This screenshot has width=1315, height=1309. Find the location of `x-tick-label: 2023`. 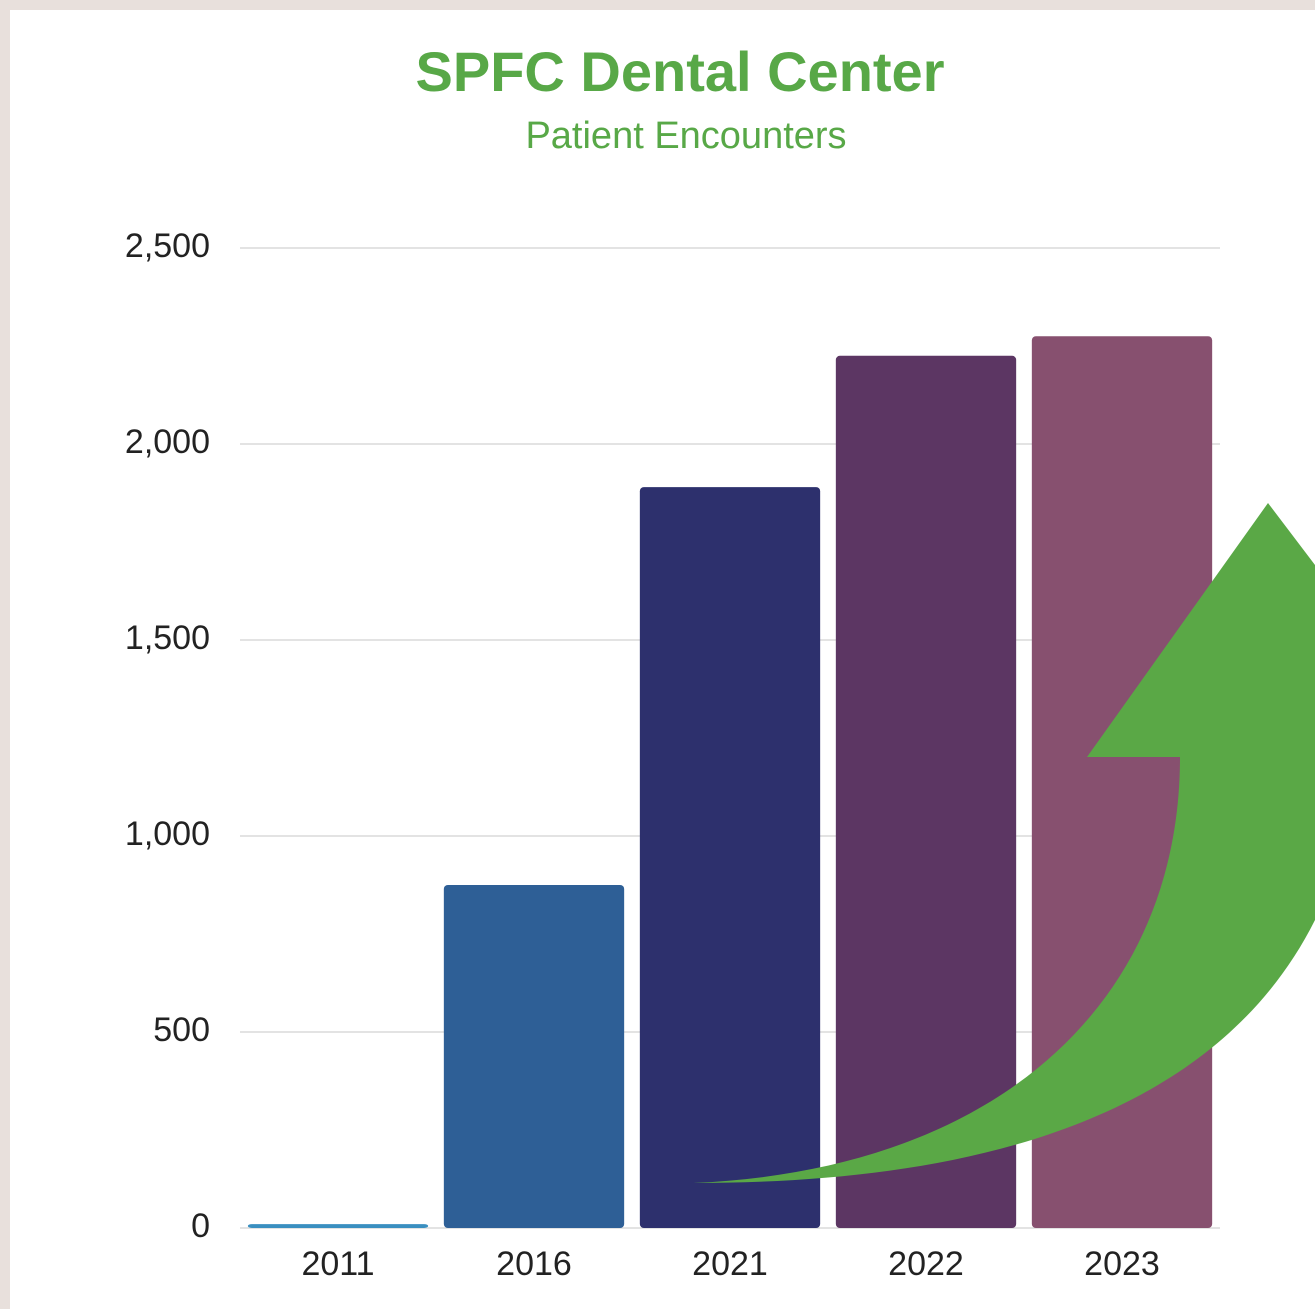

x-tick-label: 2023 is located at coordinates (1122, 1264).